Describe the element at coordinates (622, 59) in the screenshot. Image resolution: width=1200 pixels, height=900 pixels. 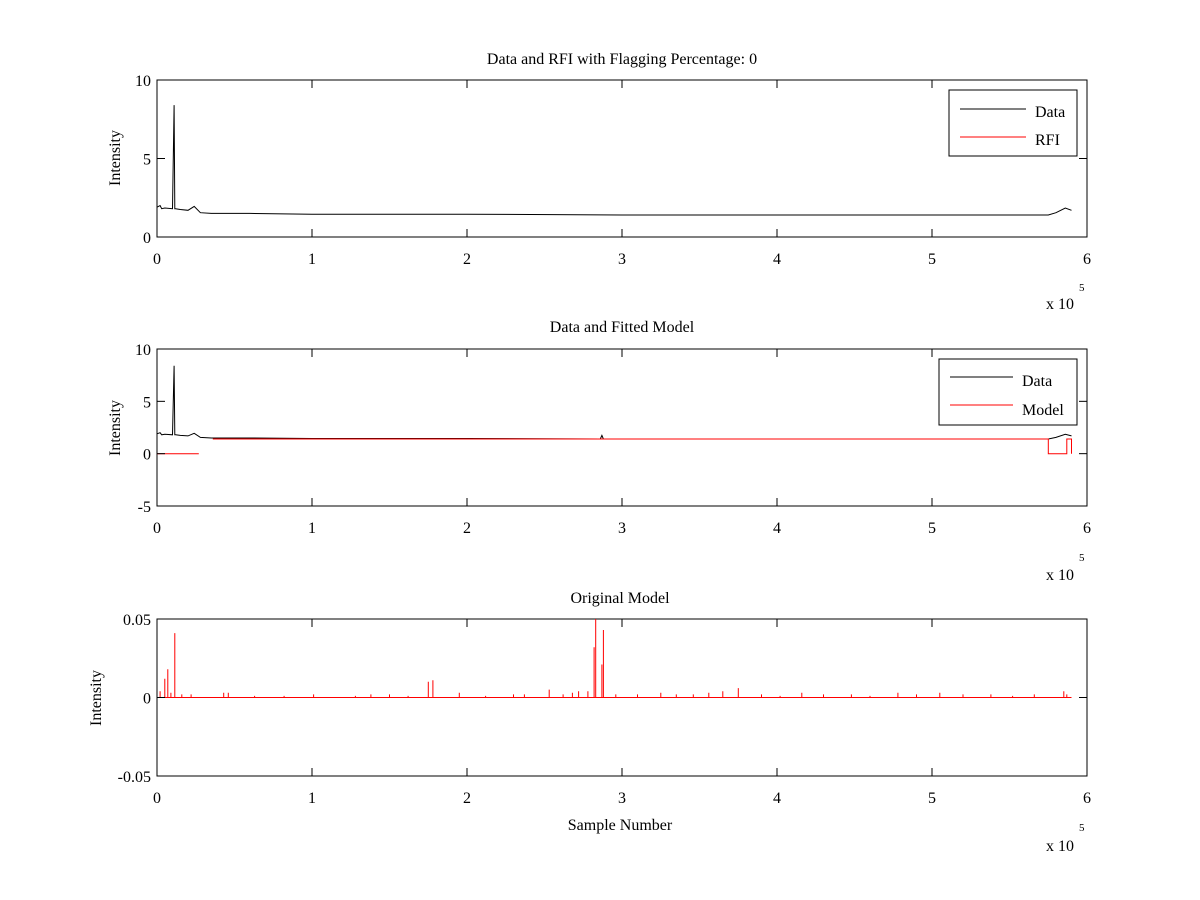
I see `subplot-1-title: Data and RFI with Flagging Percentage: 0` at that location.